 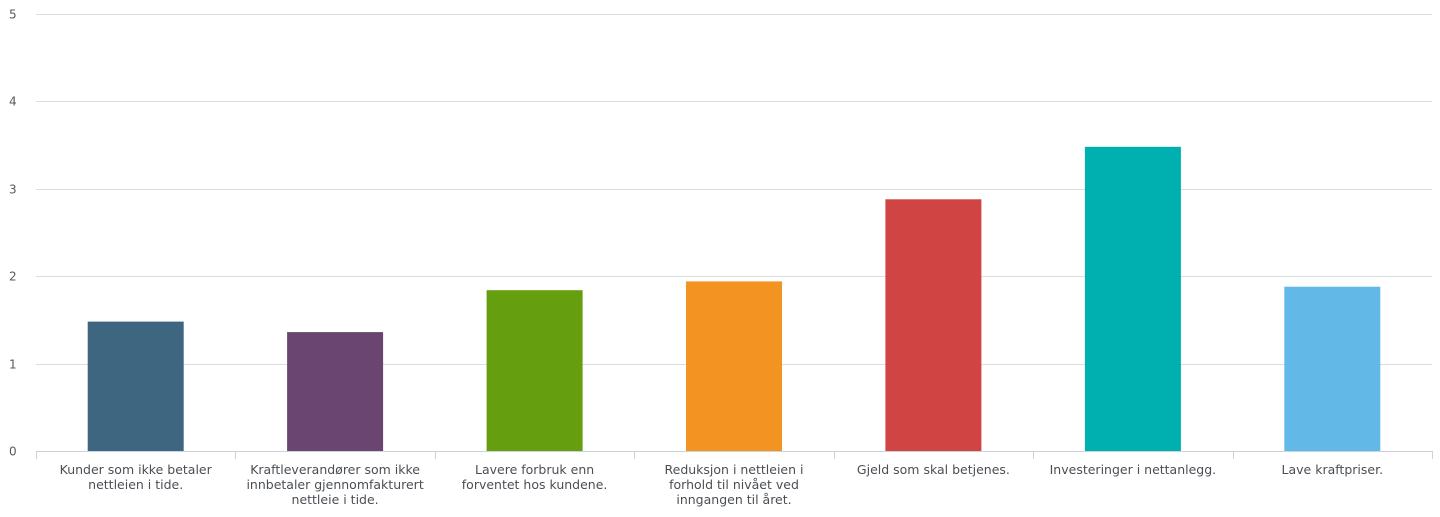 I want to click on x-axis, so click(x=734, y=455).